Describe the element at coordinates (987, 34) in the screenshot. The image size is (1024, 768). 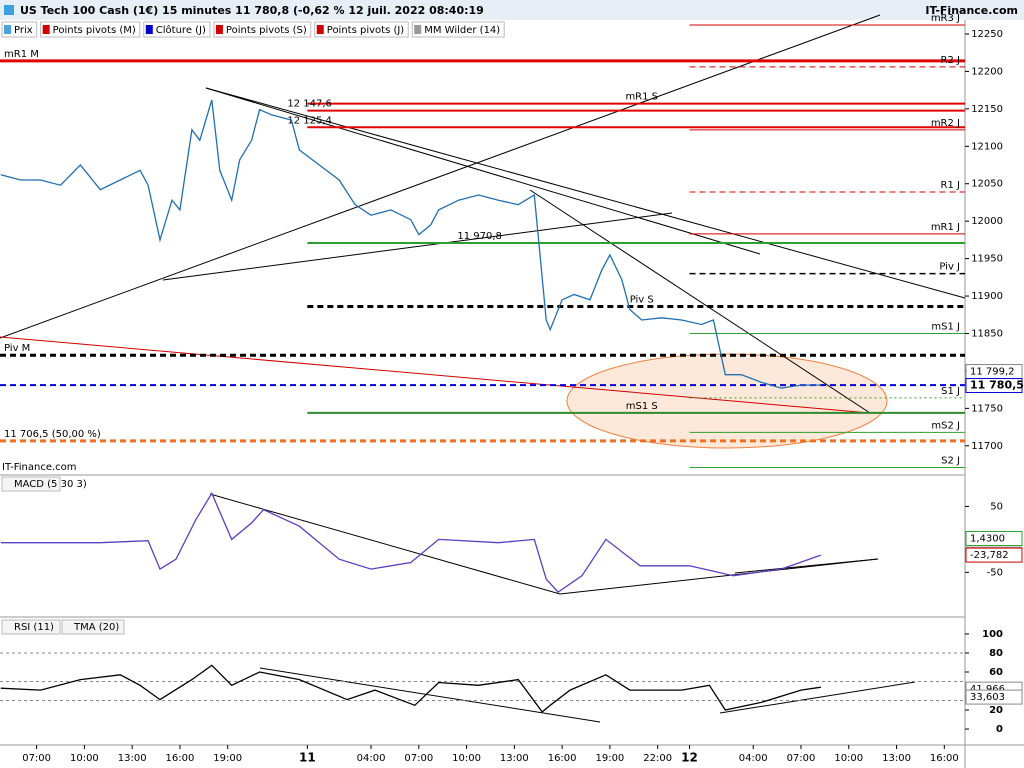
I see `y-tick-label: 12250` at that location.